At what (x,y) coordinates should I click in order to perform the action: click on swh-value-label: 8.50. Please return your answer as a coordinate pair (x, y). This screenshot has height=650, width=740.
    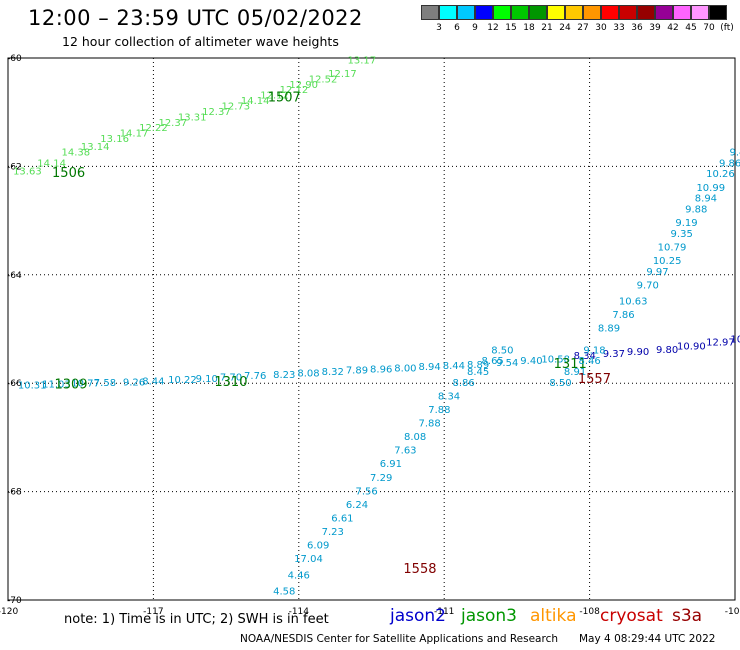
    Looking at the image, I should click on (502, 350).